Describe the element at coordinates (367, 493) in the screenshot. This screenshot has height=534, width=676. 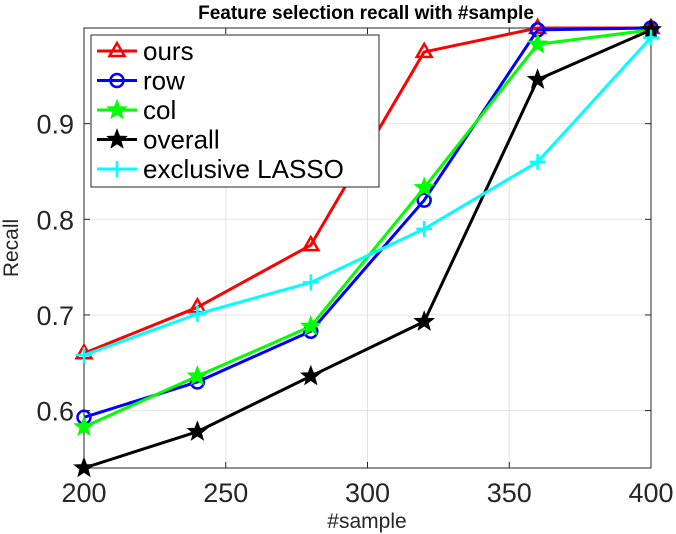
I see `x-tick-label: 300` at that location.